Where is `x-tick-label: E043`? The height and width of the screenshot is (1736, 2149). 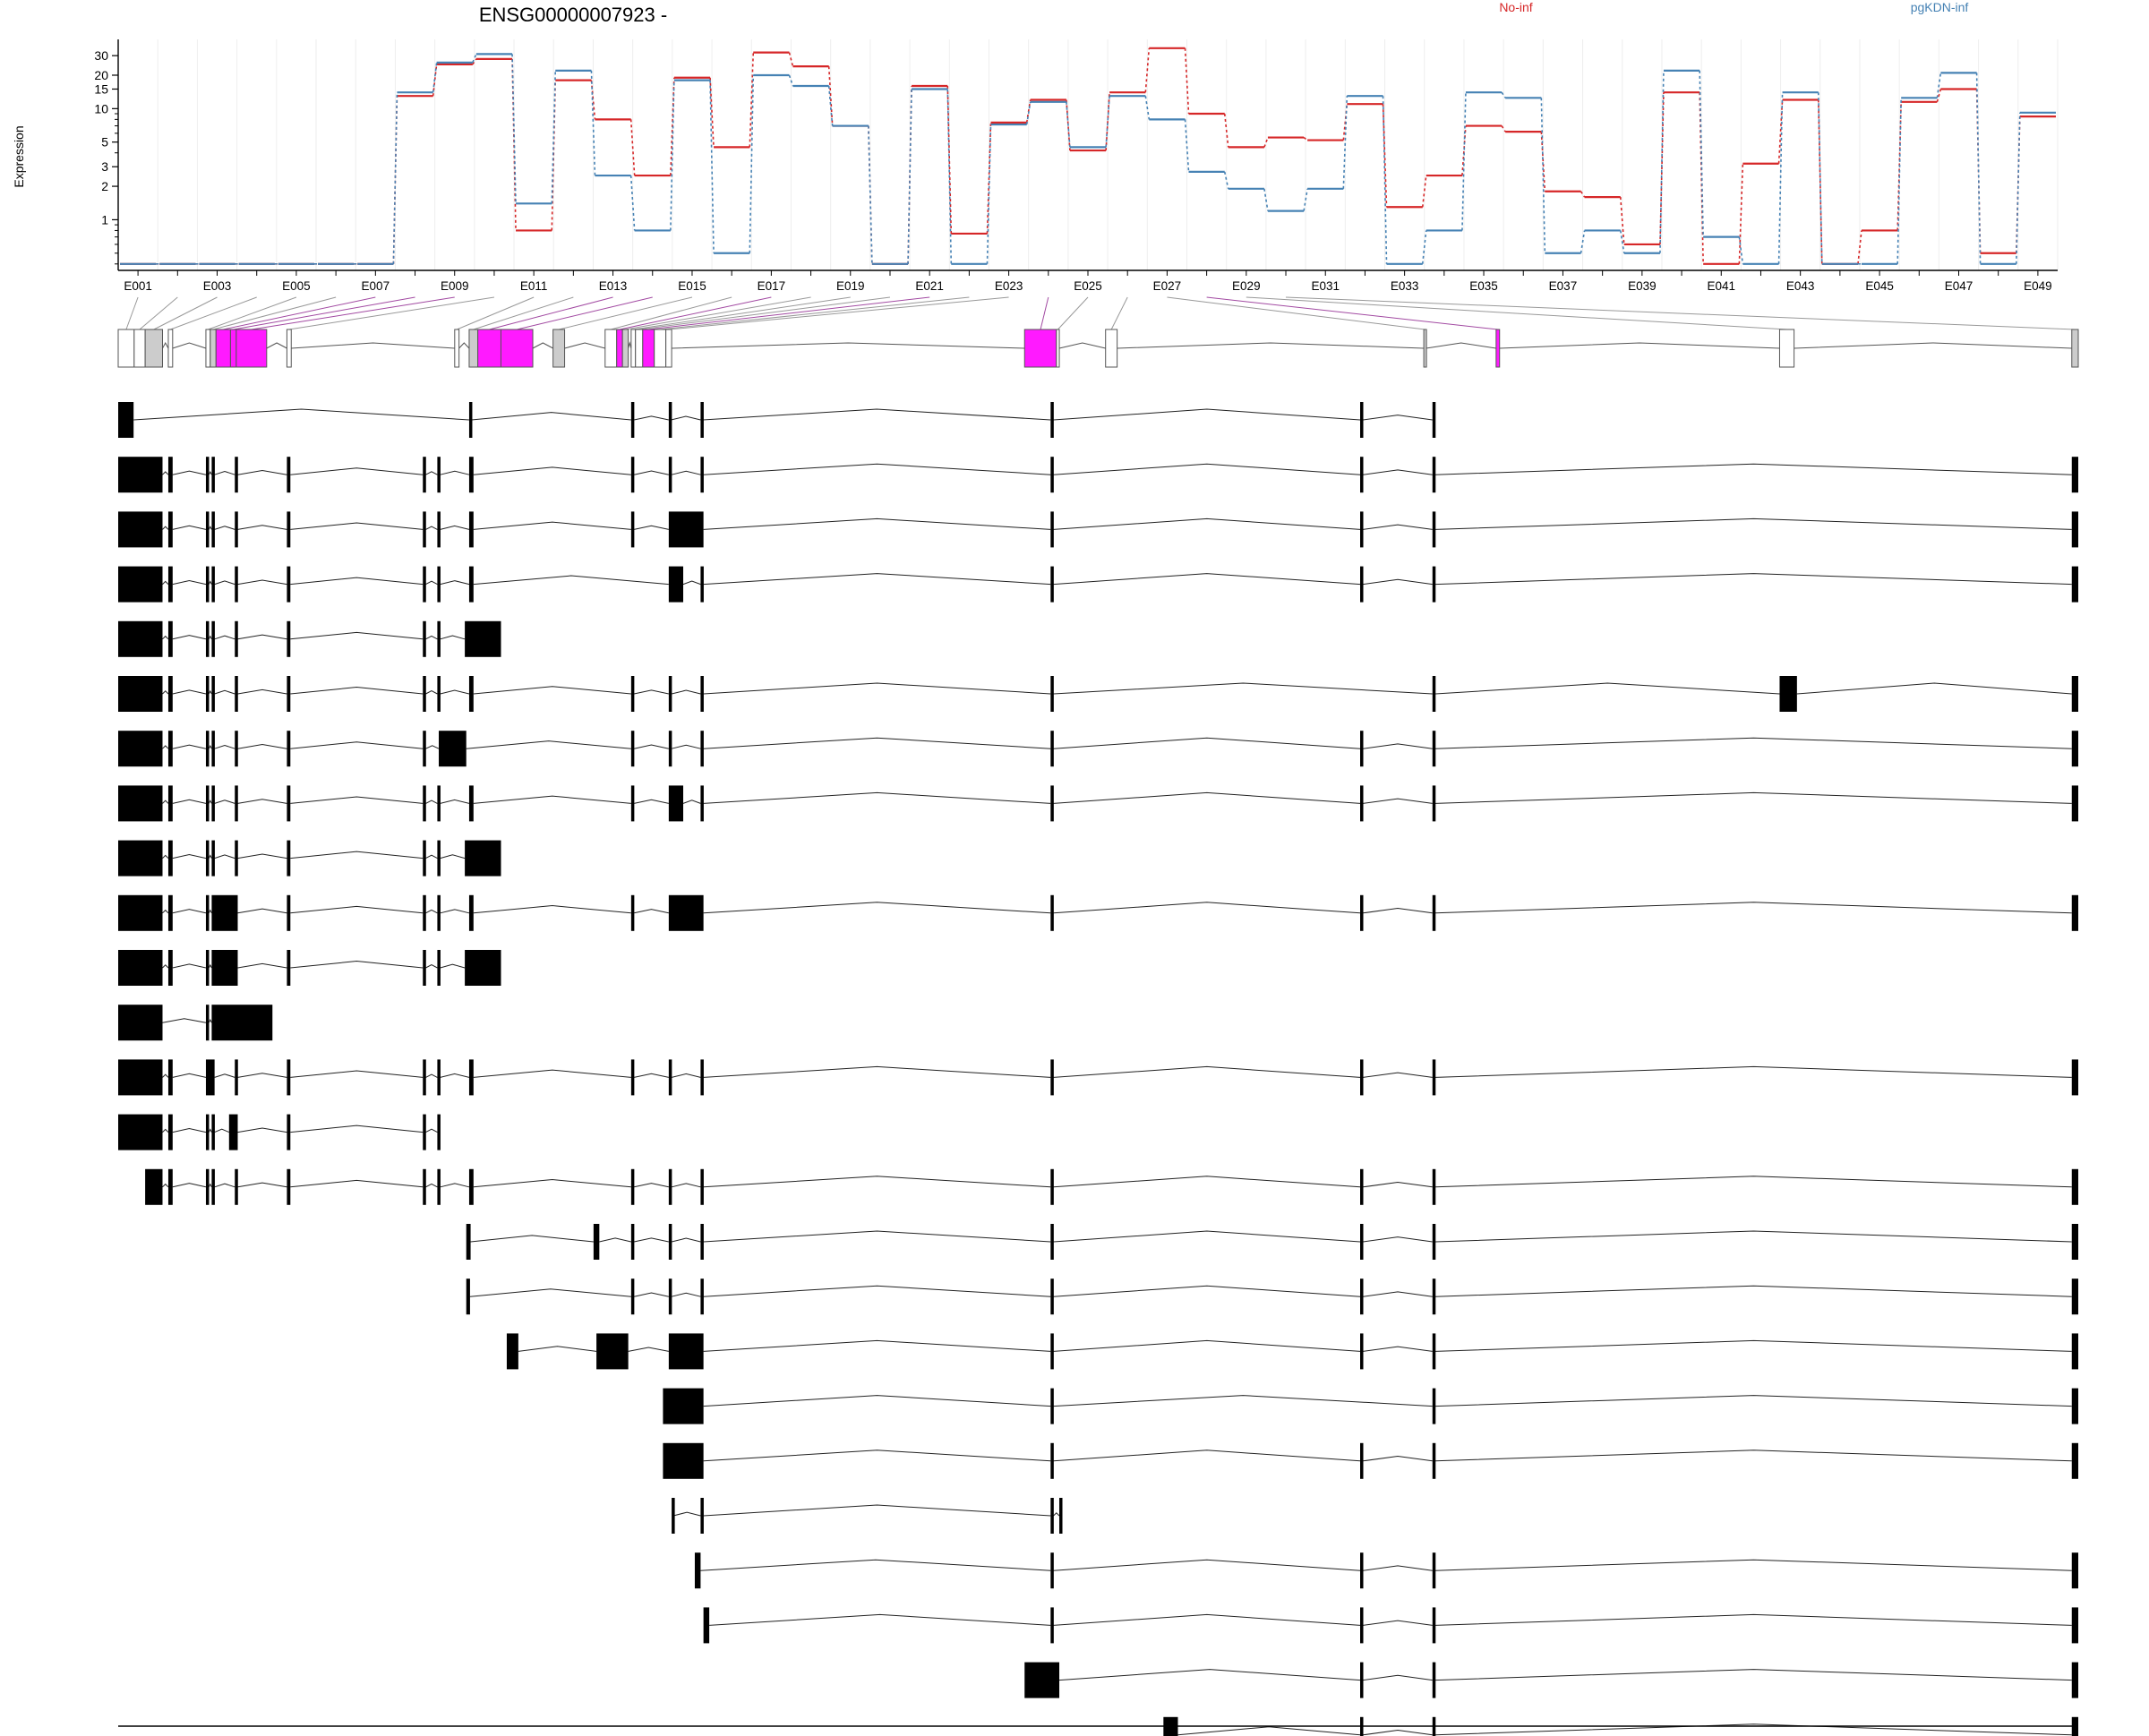 x-tick-label: E043 is located at coordinates (1800, 286).